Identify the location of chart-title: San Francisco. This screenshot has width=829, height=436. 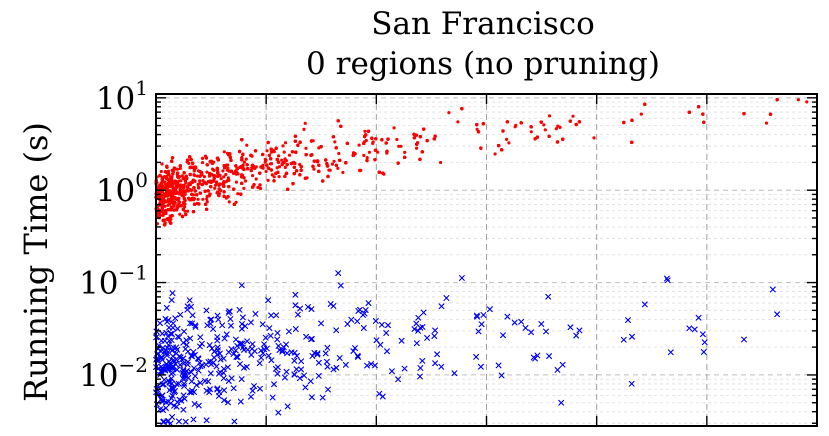
(483, 24).